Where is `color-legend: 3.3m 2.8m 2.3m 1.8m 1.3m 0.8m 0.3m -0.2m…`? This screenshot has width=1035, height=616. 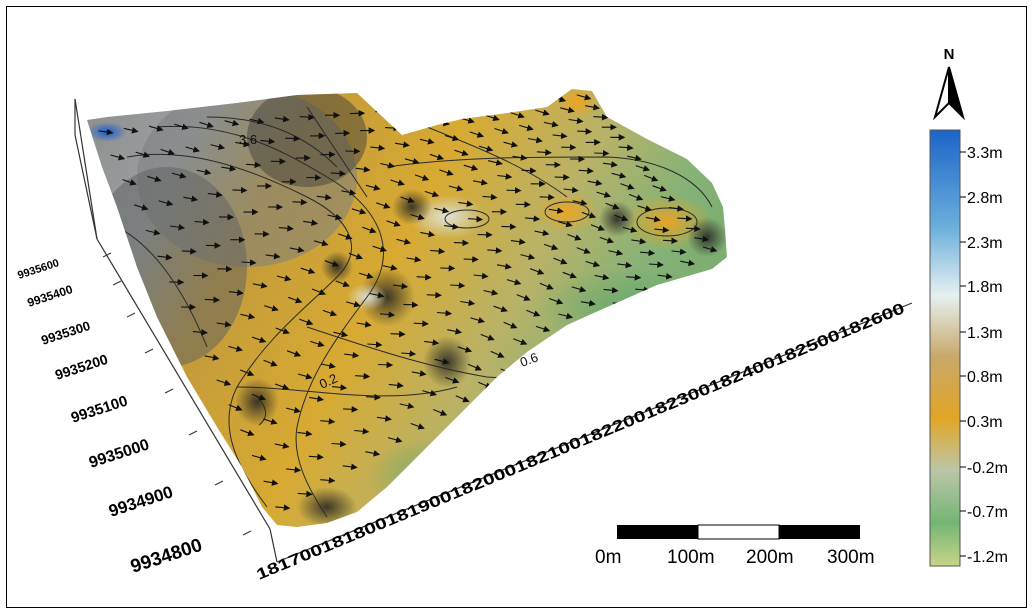
color-legend: 3.3m 2.8m 2.3m 1.8m 1.3m 0.8m 0.3m -0.2m… is located at coordinates (968, 348).